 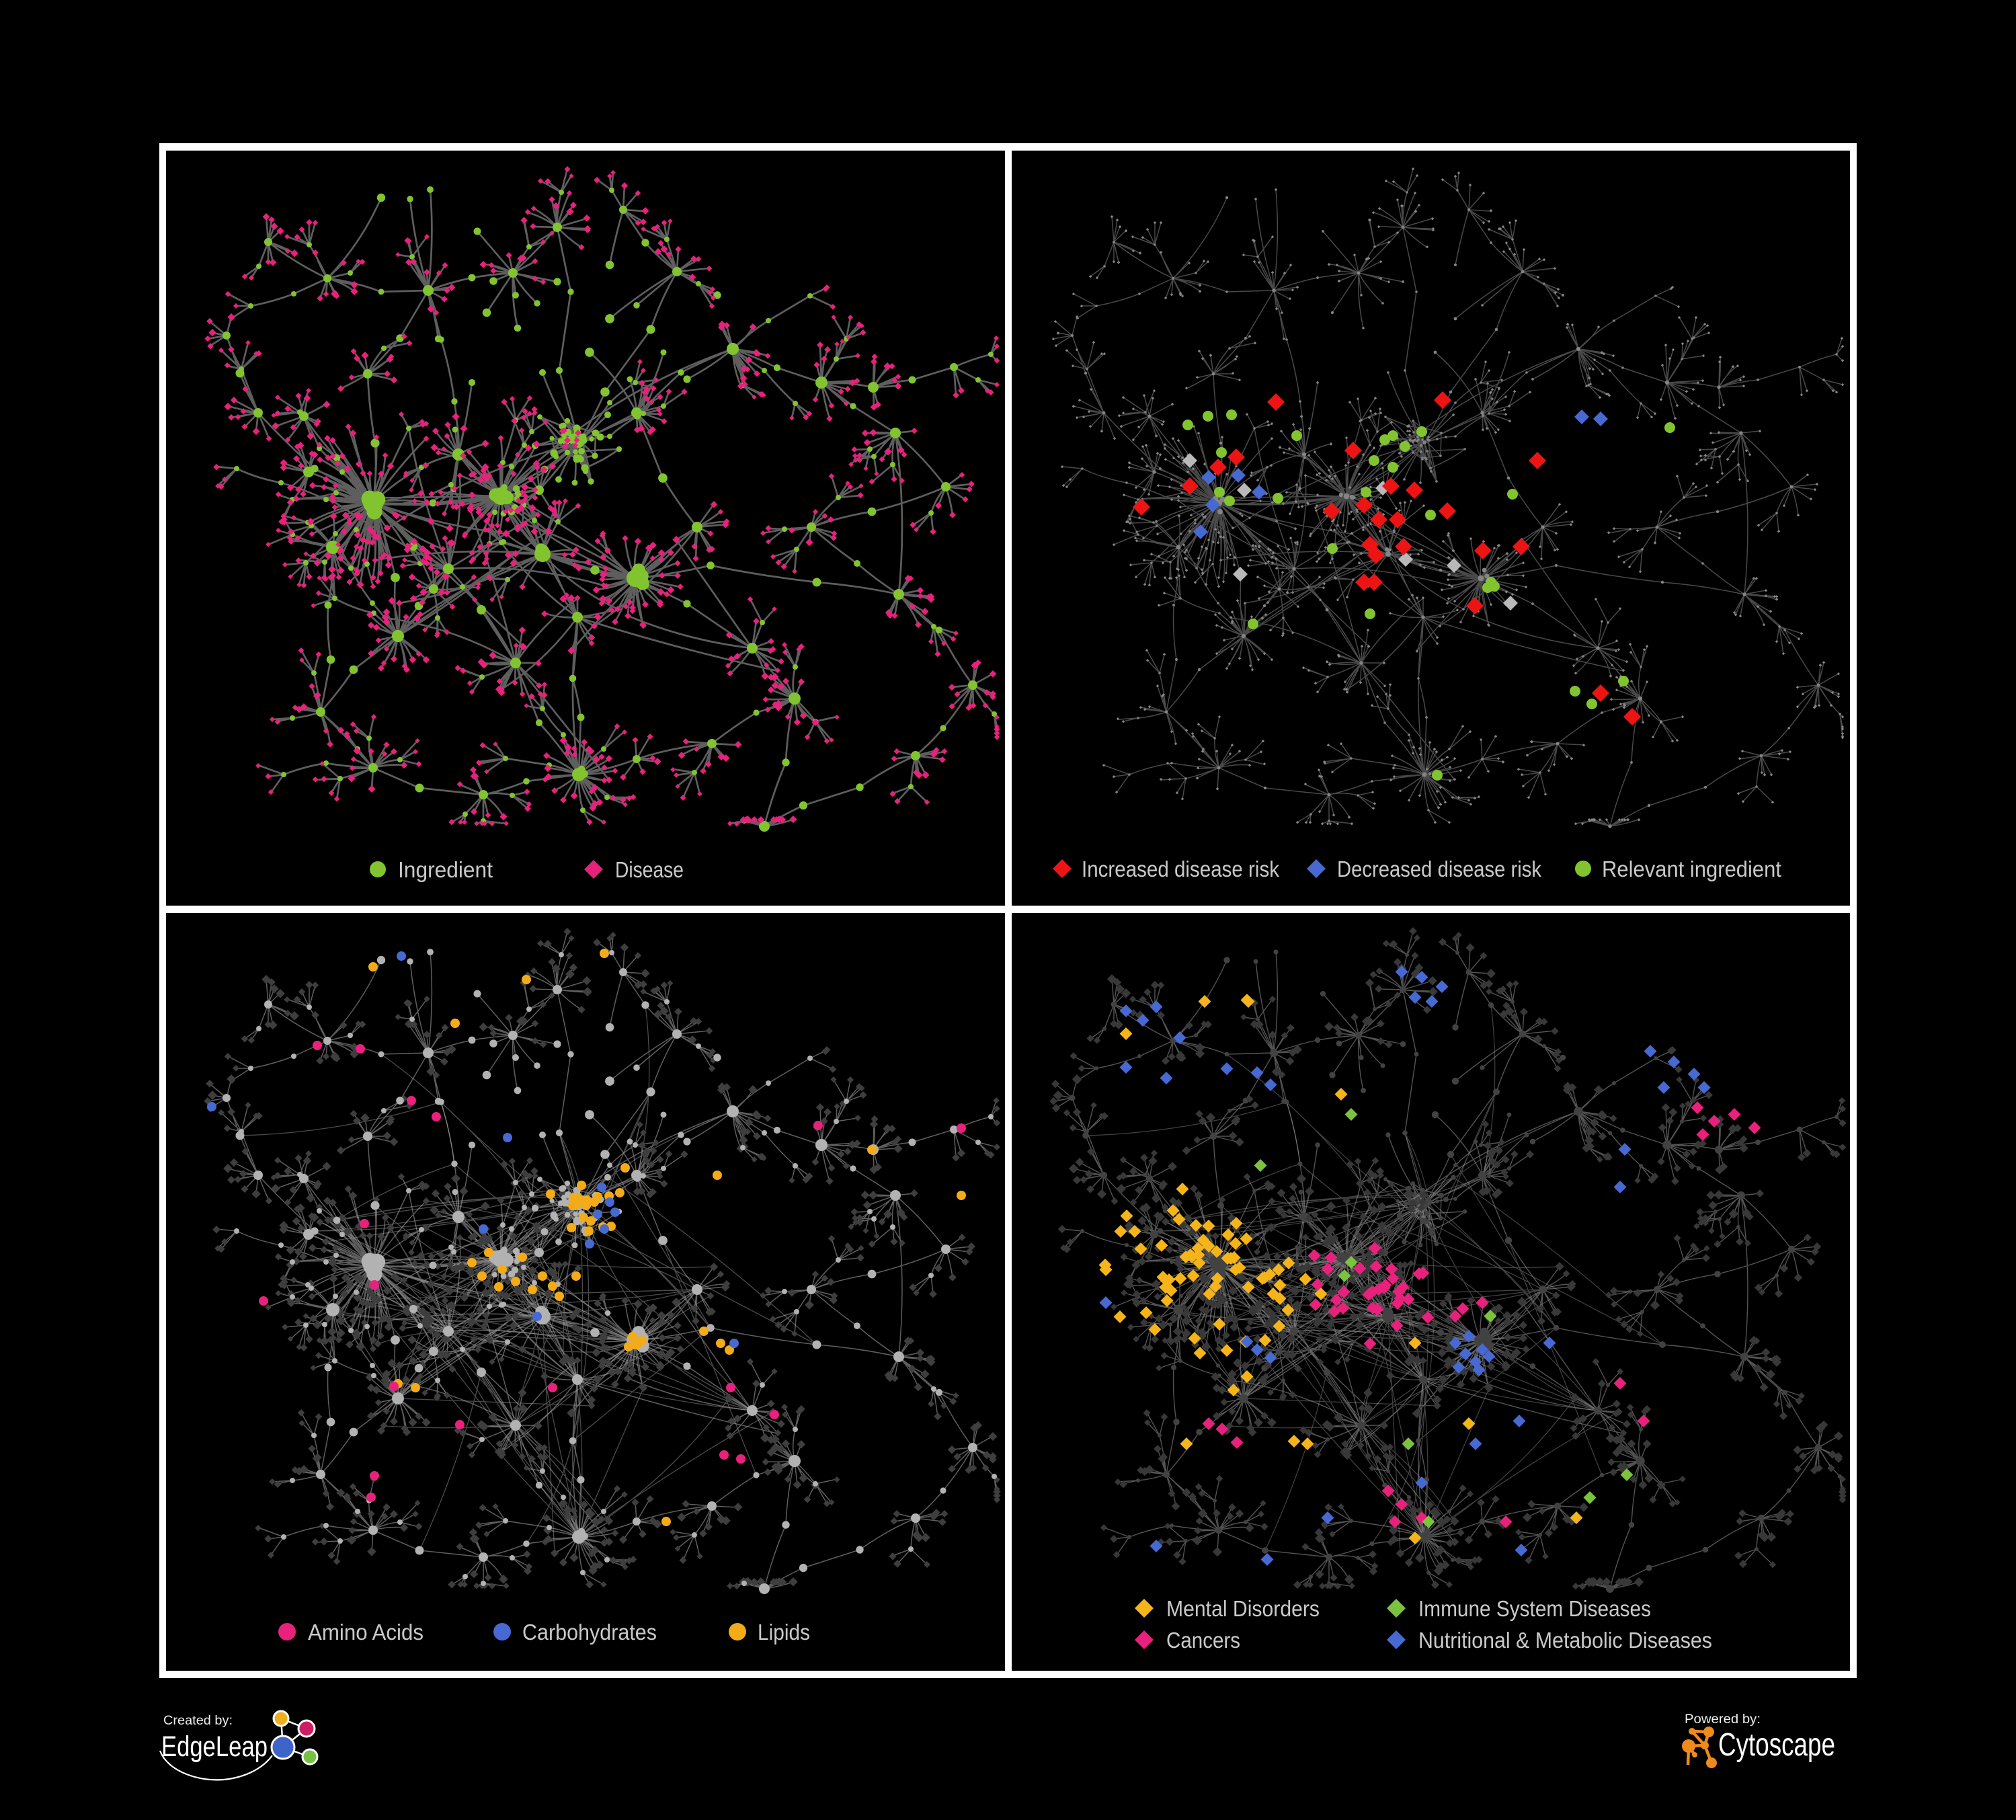 What do you see at coordinates (1723, 1719) in the screenshot?
I see `svg-text: Powered by:` at bounding box center [1723, 1719].